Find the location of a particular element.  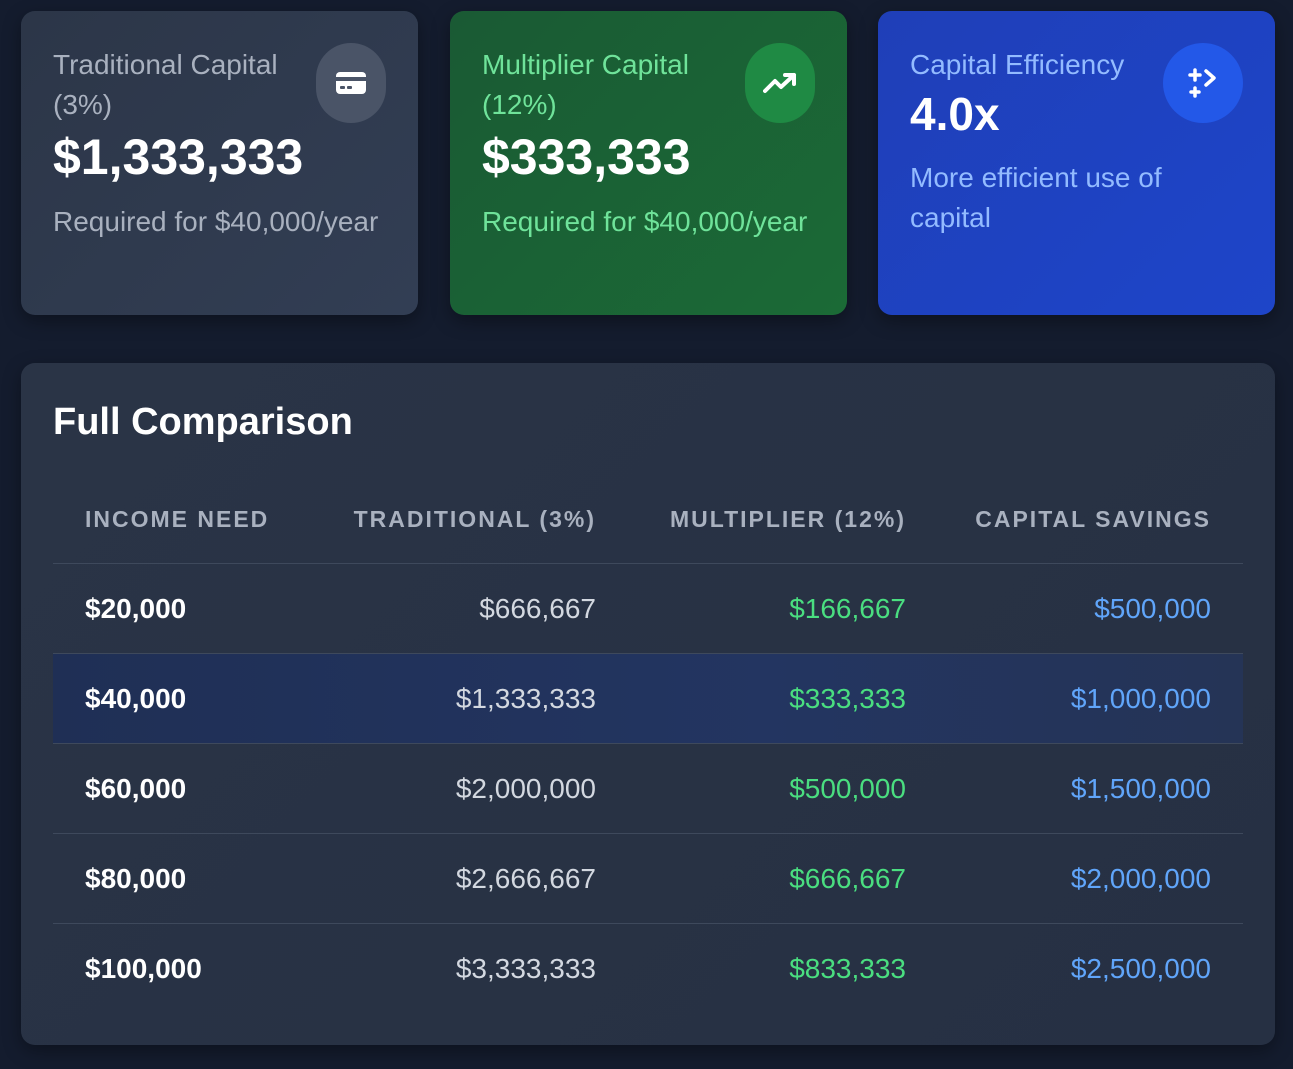

column-header-traditional: TRADITIONAL (3%) is located at coordinates (474, 518).